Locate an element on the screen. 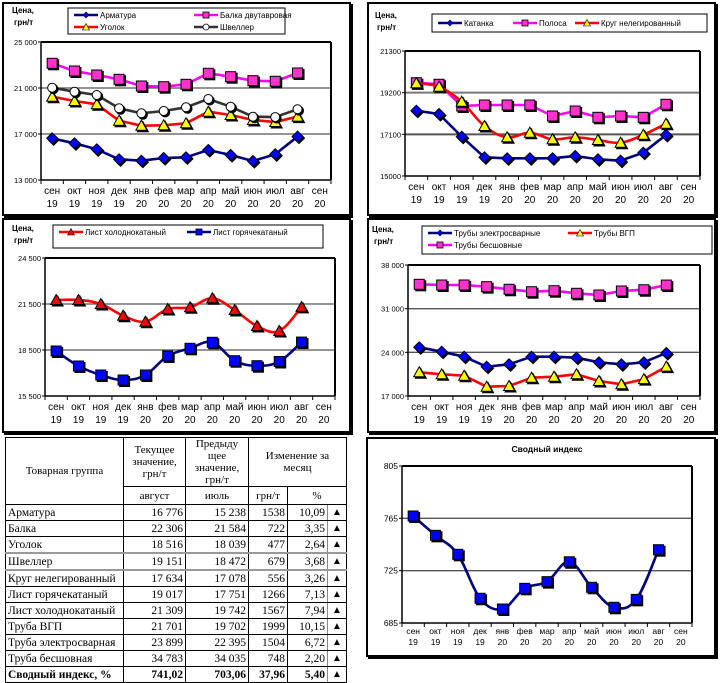 The height and width of the screenshot is (683, 720). legend-label: Трубы ВГП is located at coordinates (614, 233).